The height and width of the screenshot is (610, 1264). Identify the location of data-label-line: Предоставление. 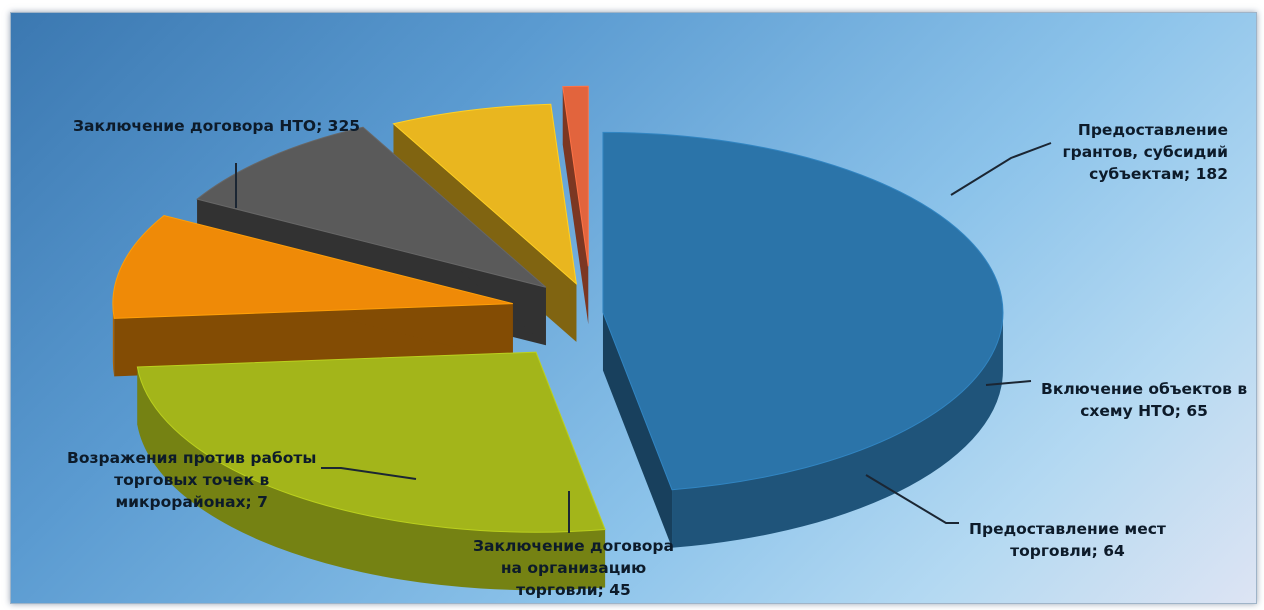
(1152, 130).